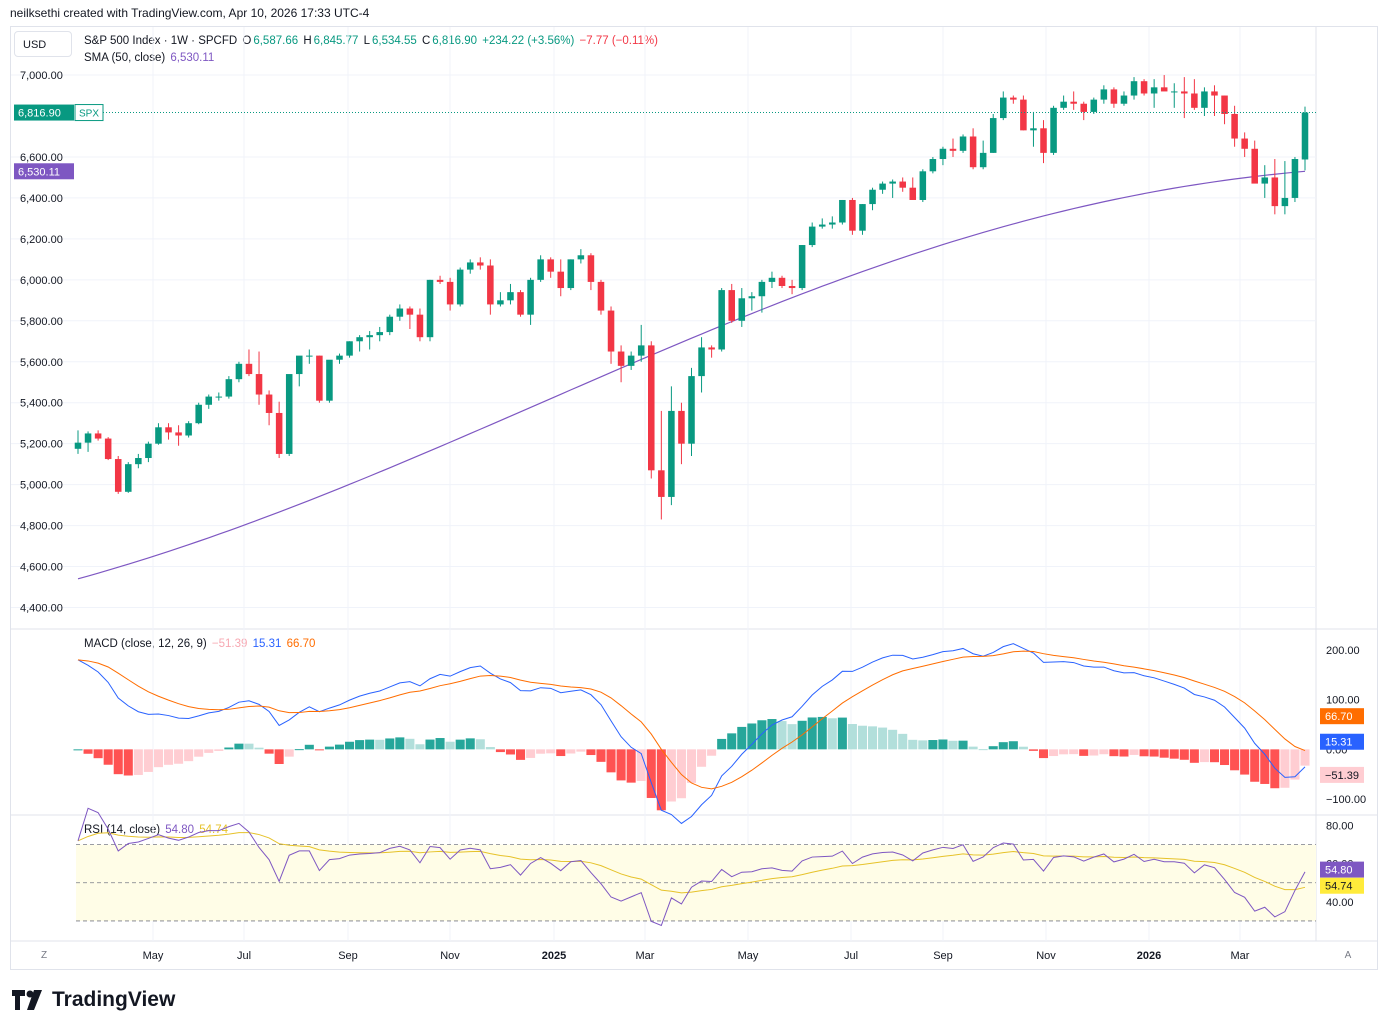 Image resolution: width=1388 pixels, height=1030 pixels. I want to click on price-badge: 6,816.90, so click(39, 114).